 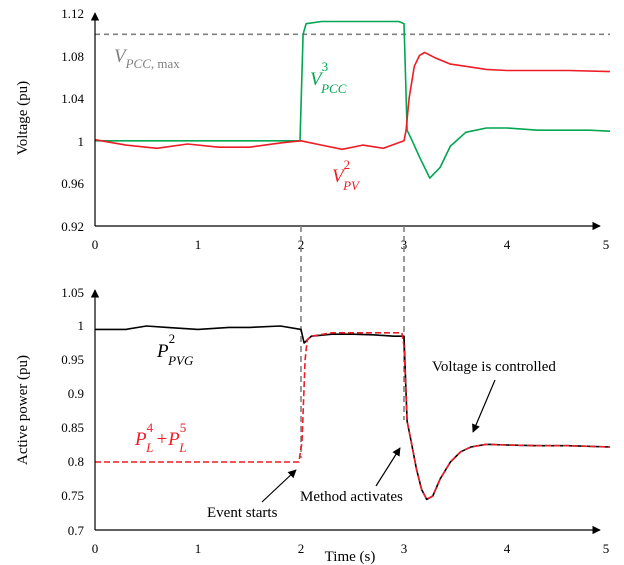 What do you see at coordinates (351, 497) in the screenshot?
I see `method-activates-annotation: Method activates` at bounding box center [351, 497].